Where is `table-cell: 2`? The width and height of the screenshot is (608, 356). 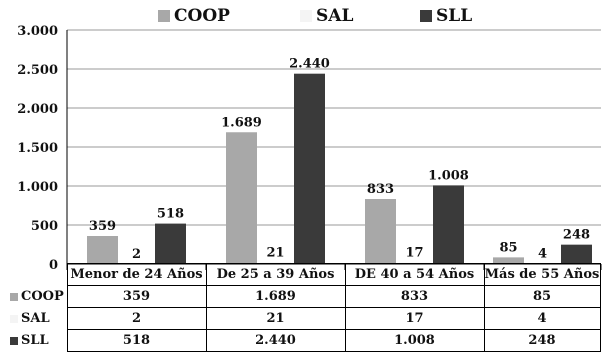 table-cell: 2 is located at coordinates (136, 318).